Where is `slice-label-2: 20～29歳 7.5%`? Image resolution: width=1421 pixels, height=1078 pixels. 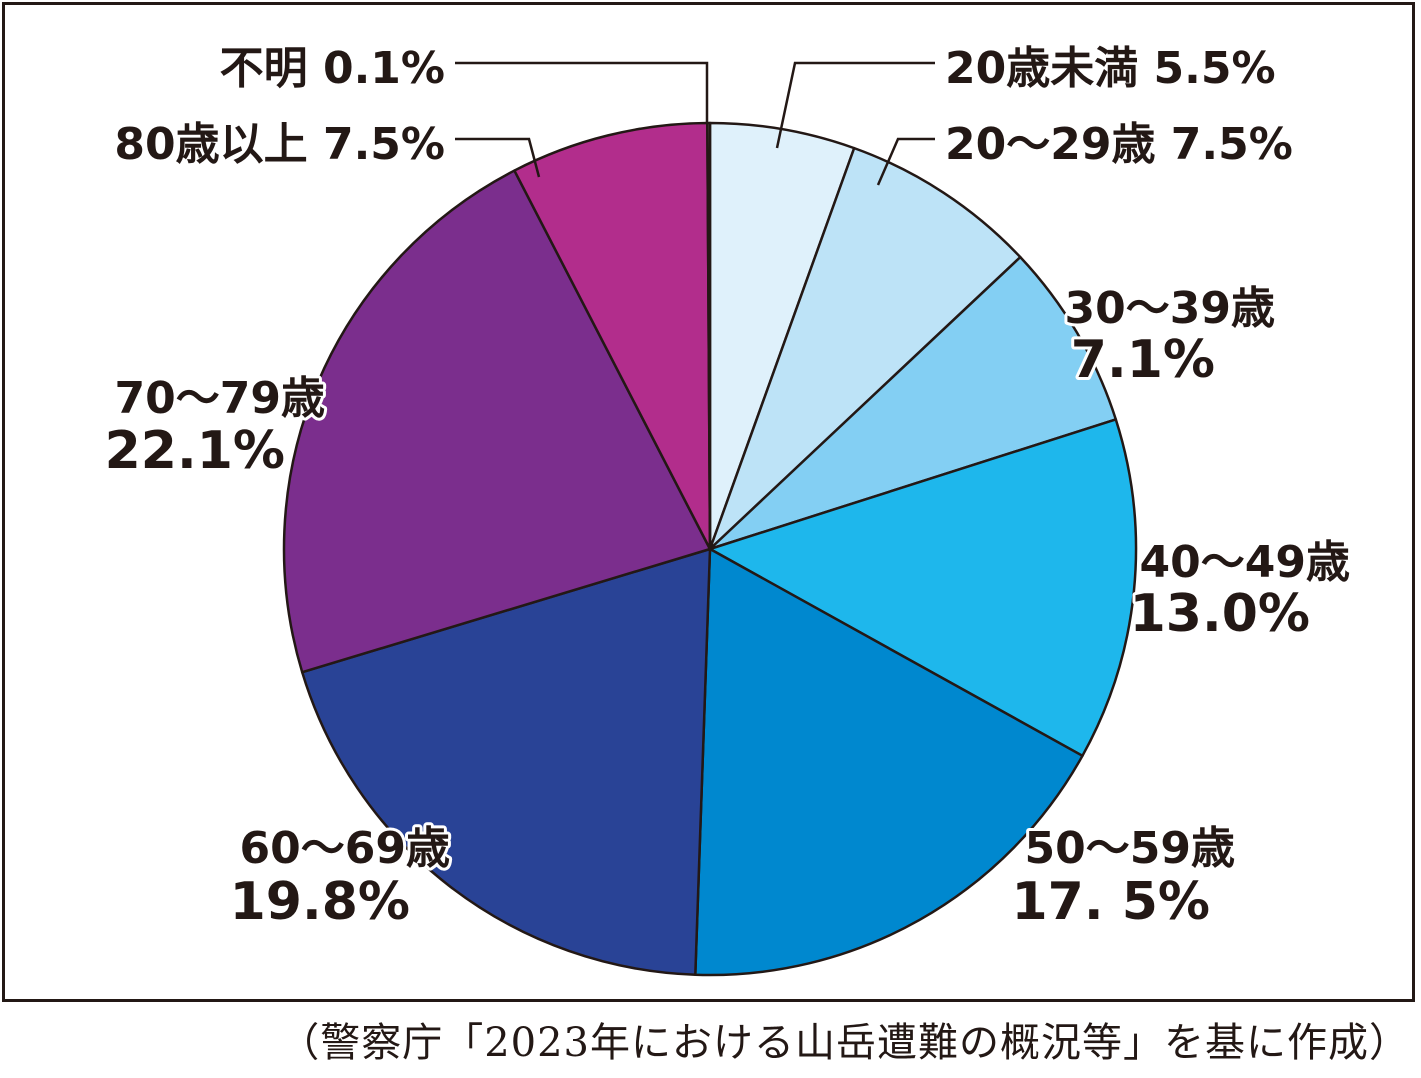
slice-label-2: 20～29歳 7.5% is located at coordinates (1119, 144).